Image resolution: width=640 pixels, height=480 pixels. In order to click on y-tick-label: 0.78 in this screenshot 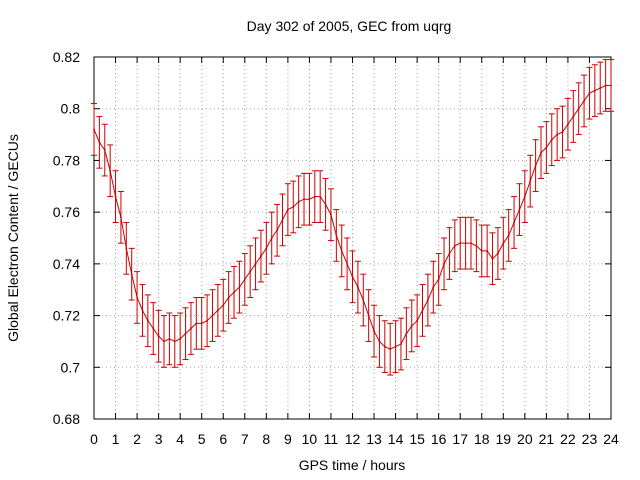, I will do `click(66, 160)`.